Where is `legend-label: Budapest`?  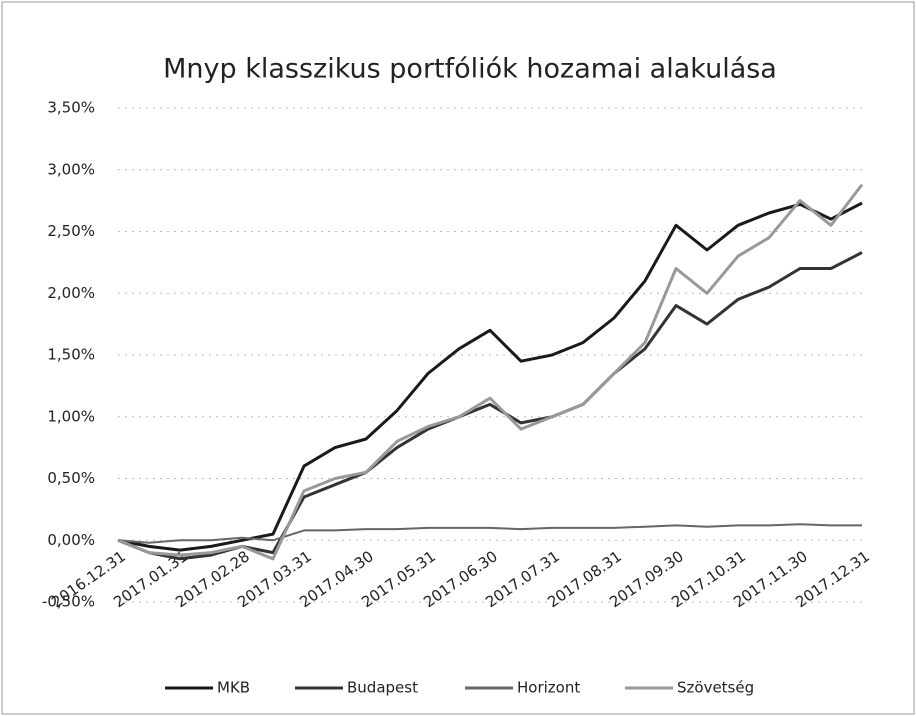
legend-label: Budapest is located at coordinates (382, 688).